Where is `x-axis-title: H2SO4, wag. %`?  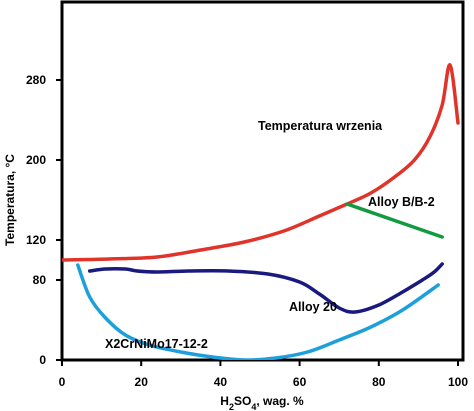 x-axis-title: H2SO4, wag. % is located at coordinates (262, 402).